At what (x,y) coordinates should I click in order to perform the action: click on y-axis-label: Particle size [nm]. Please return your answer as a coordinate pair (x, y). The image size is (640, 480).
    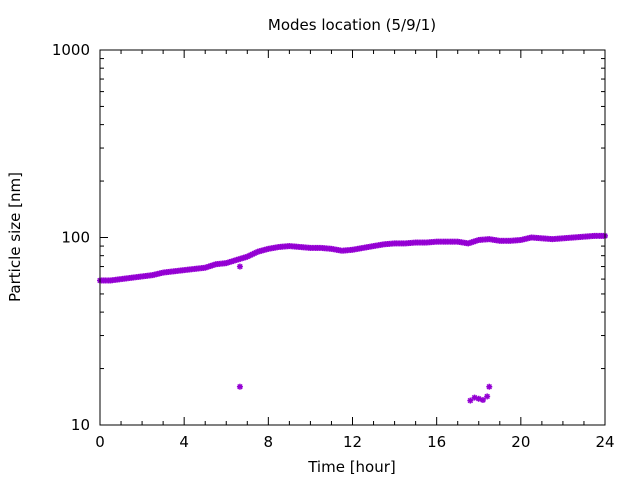
    Looking at the image, I should click on (15, 237).